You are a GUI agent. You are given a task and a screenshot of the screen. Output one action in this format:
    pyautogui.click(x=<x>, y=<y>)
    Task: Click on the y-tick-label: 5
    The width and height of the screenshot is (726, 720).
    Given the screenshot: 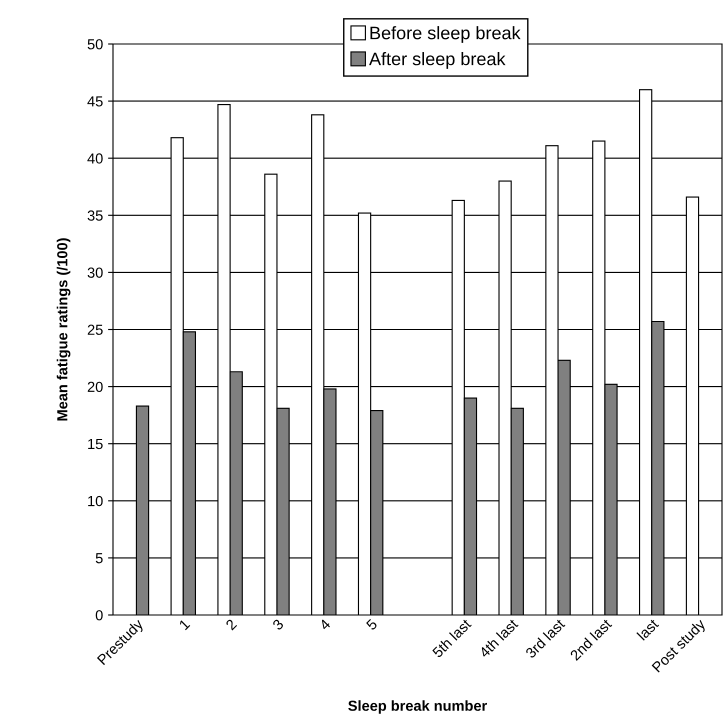 What is the action you would take?
    pyautogui.click(x=99, y=558)
    